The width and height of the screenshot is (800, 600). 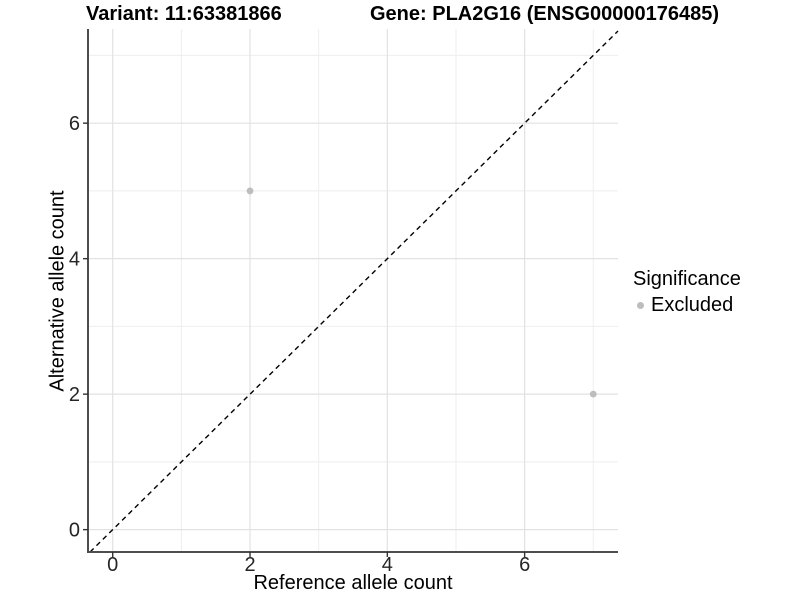 What do you see at coordinates (353, 583) in the screenshot?
I see `x-axis-title: Reference allele count` at bounding box center [353, 583].